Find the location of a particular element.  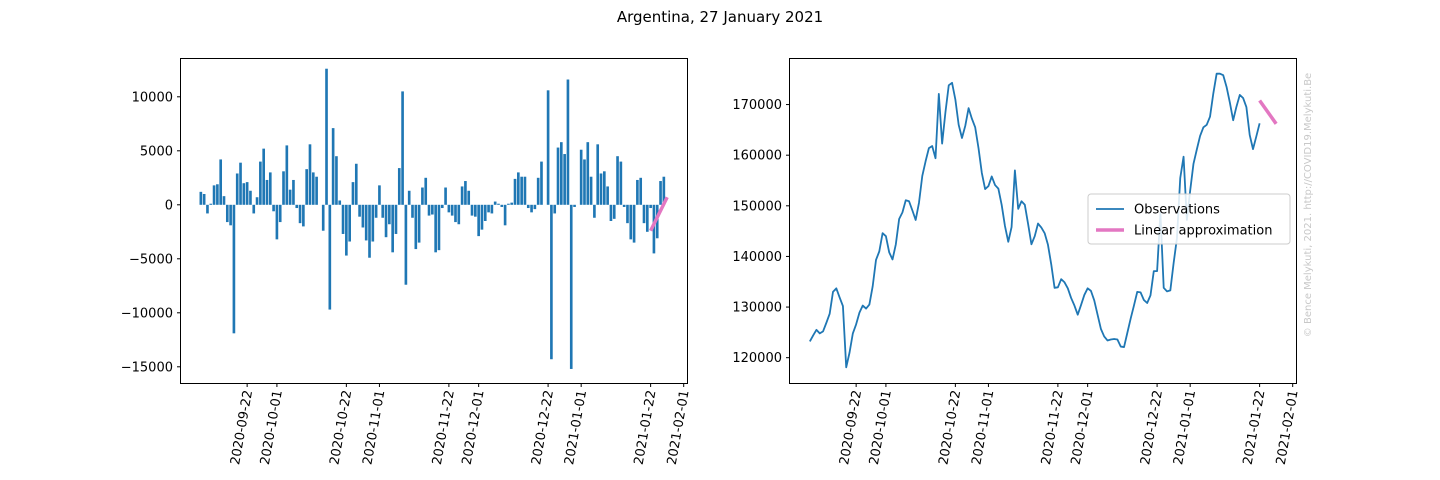

bar-chart-x-tick-label: 2020-10-01 is located at coordinates (272, 427).